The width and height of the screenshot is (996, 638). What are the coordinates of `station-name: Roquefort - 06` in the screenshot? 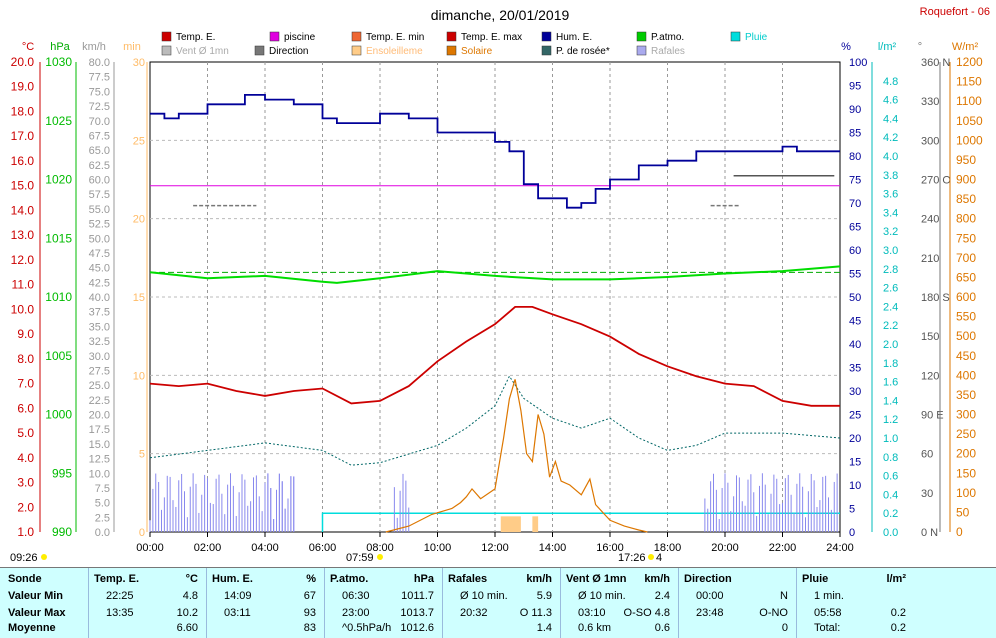 It's located at (955, 12).